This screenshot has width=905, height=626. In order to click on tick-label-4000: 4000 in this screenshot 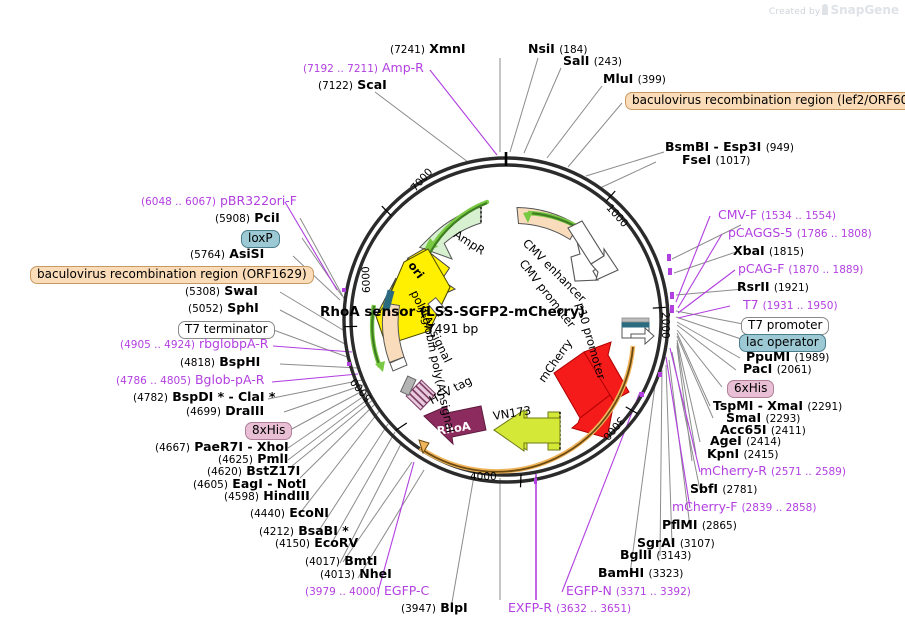, I will do `click(483, 477)`.